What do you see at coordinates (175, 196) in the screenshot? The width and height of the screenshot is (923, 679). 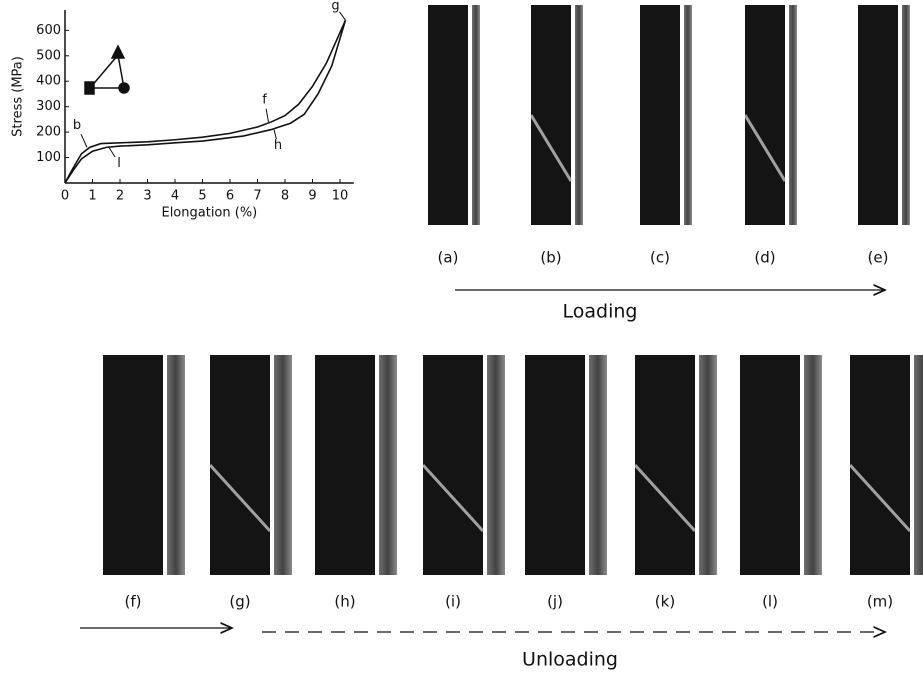 I see `x-tick-label: 4` at bounding box center [175, 196].